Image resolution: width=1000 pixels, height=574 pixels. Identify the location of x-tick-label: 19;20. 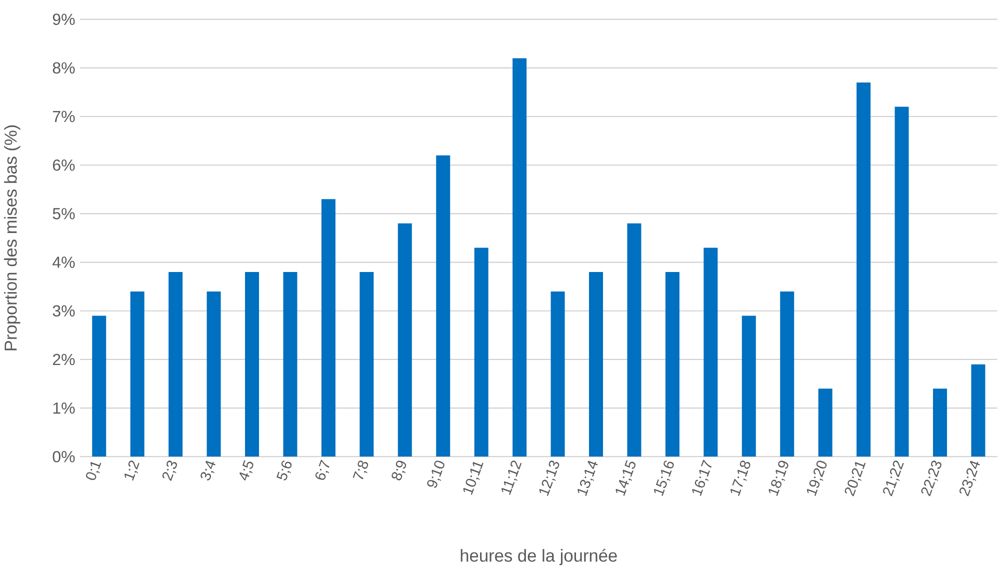
(816, 478).